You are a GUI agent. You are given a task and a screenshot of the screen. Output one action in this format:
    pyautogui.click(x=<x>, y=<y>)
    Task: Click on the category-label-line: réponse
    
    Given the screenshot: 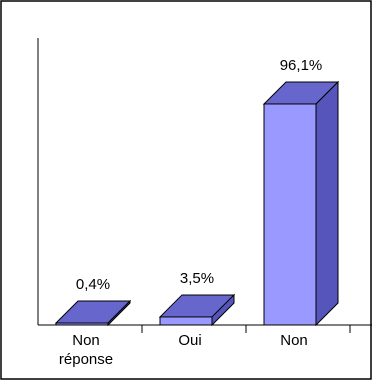 What is the action you would take?
    pyautogui.click(x=86, y=359)
    